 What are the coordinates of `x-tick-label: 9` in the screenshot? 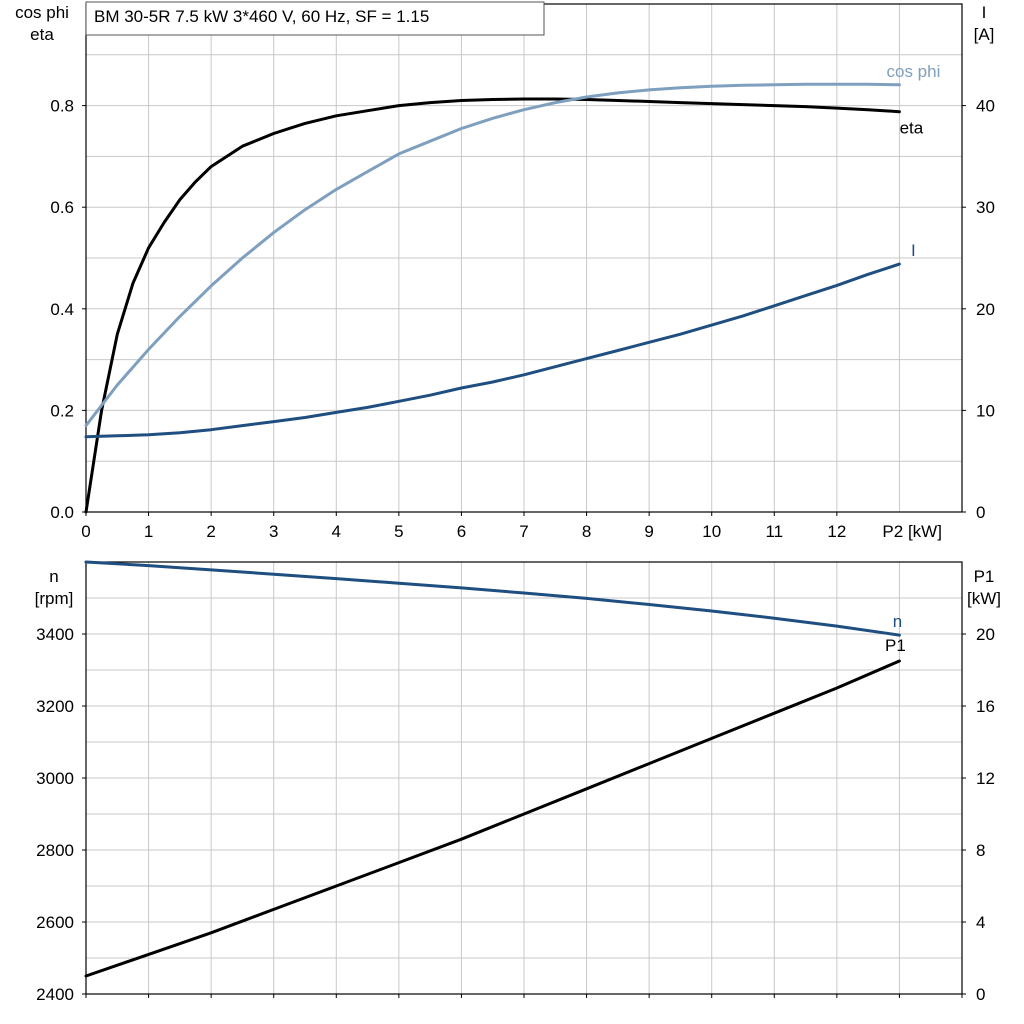 It's located at (648, 531).